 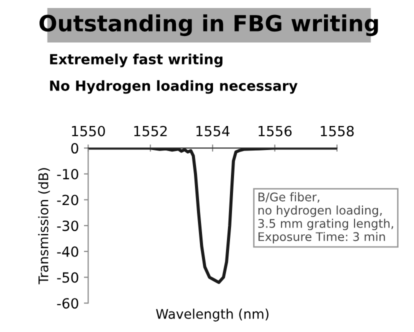 I want to click on y-tick-label: -10, so click(x=67, y=174).